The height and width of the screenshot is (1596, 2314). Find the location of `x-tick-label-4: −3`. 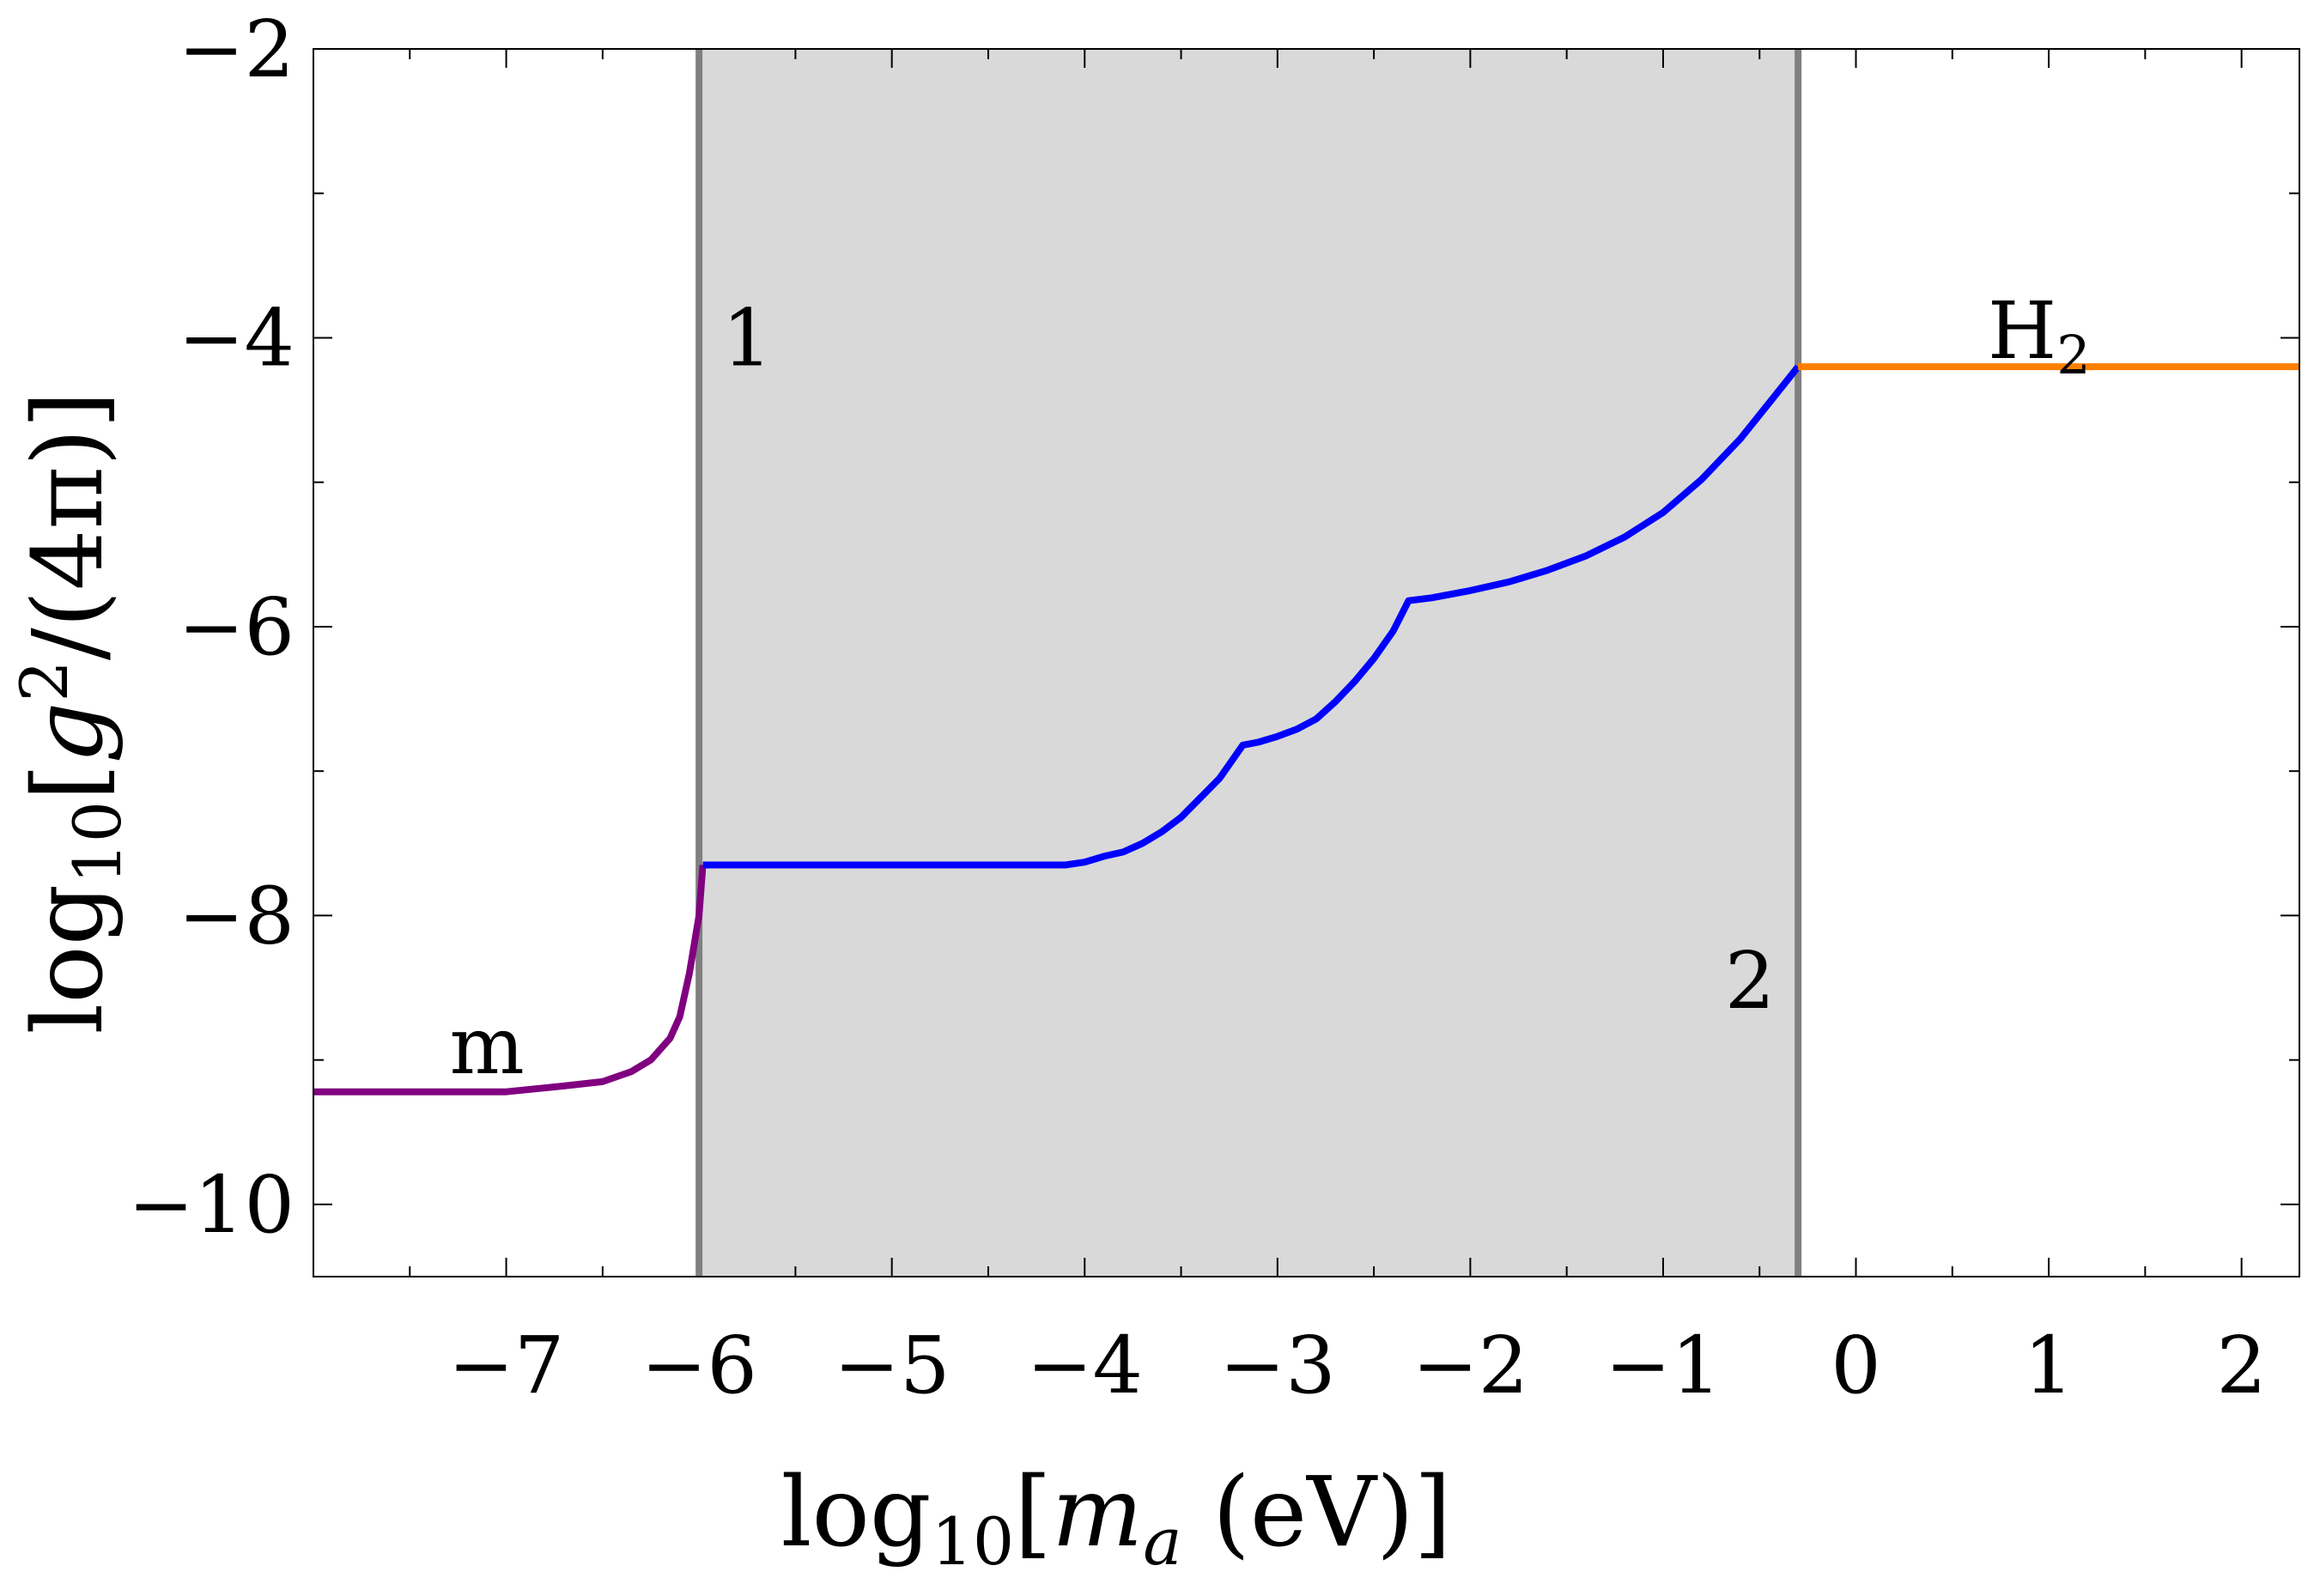

x-tick-label-4: −3 is located at coordinates (1277, 1365).